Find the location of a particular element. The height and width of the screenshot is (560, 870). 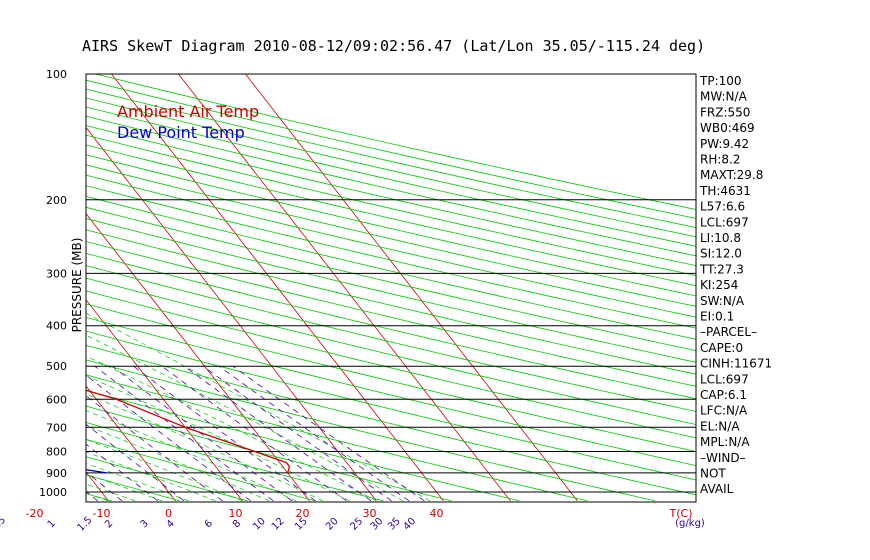

pressure-tick-label: 1000 is located at coordinates (53, 492).